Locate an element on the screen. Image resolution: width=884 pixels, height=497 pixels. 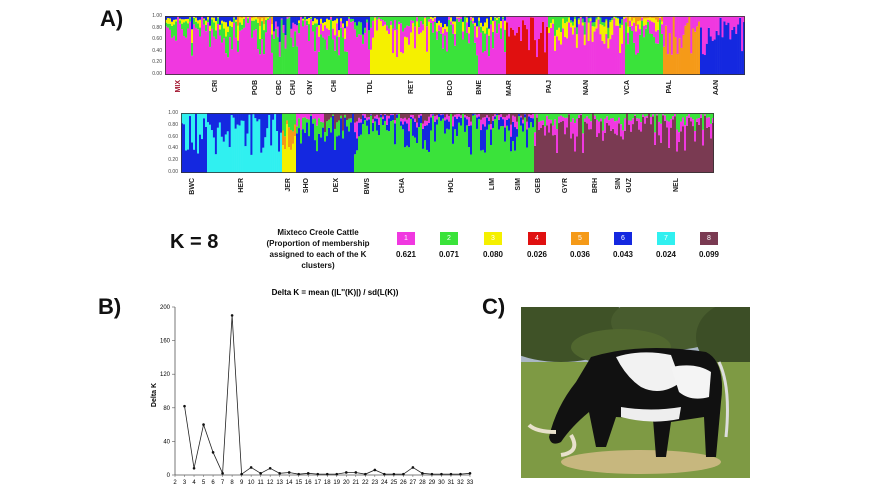
ytick-label: 0.40 is located at coordinates (173, 148).